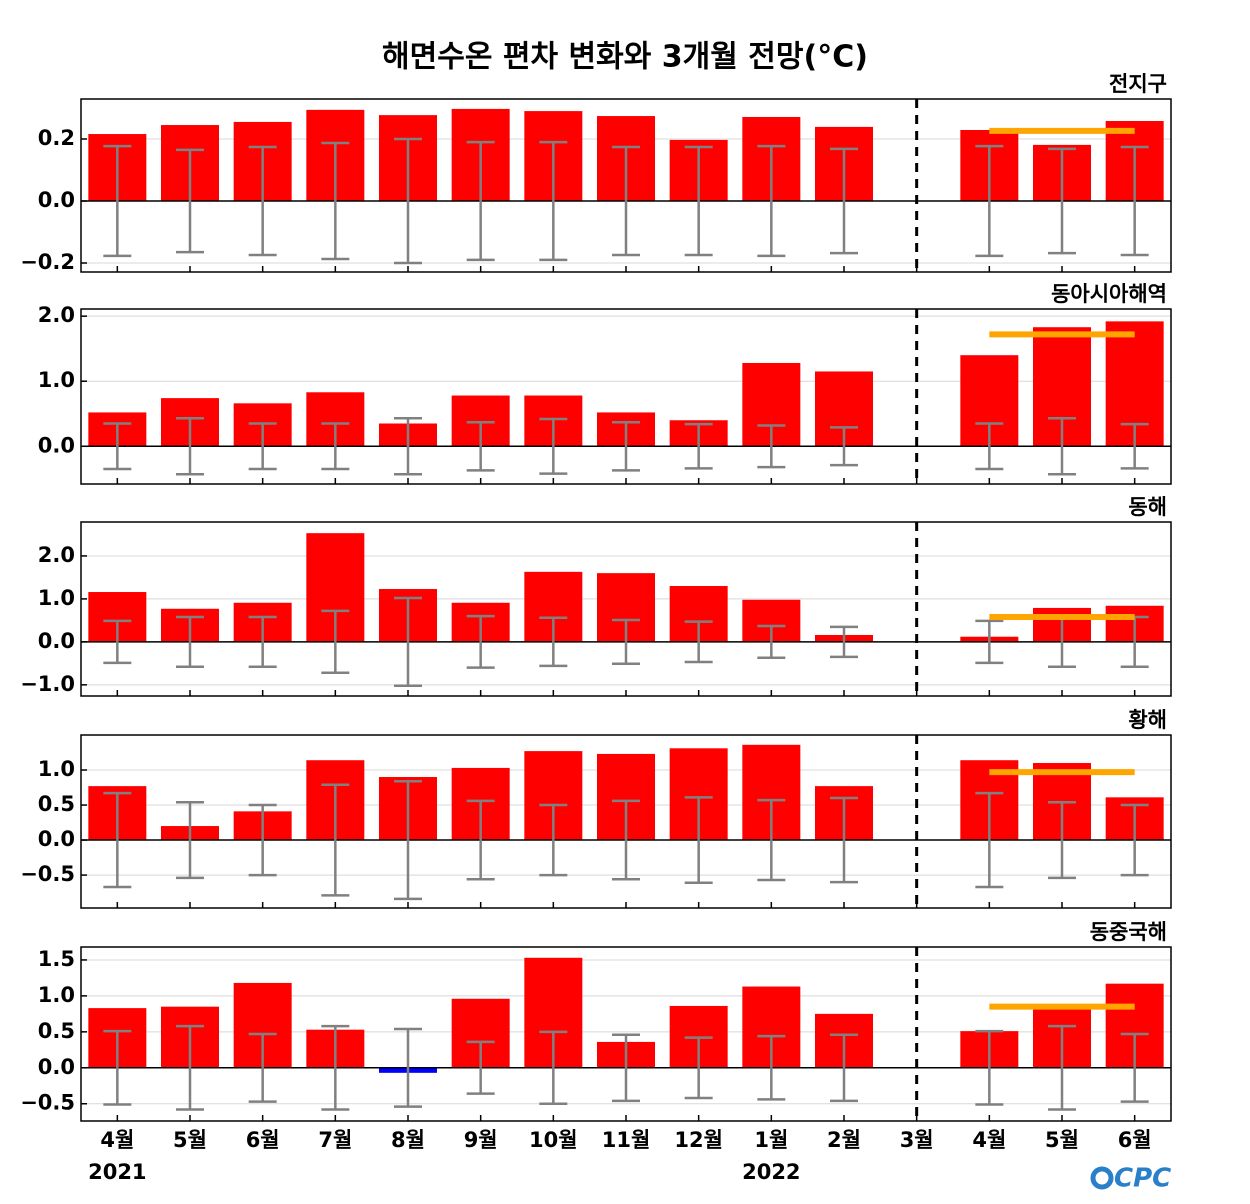  I want to click on x-tick-label: 10월, so click(553, 1140).